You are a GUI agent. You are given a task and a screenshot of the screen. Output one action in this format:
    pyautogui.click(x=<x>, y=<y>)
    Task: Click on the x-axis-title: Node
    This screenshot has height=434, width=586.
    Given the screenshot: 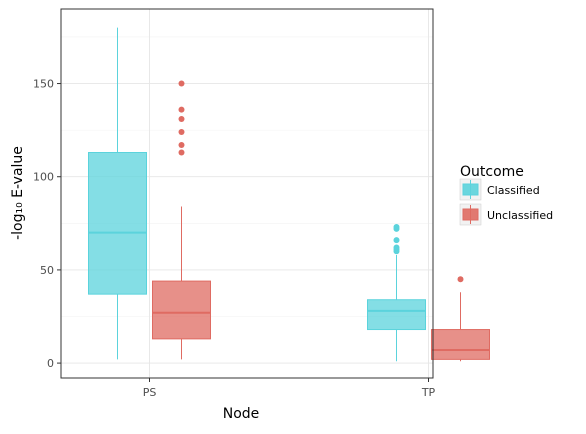 What is the action you would take?
    pyautogui.click(x=241, y=414)
    